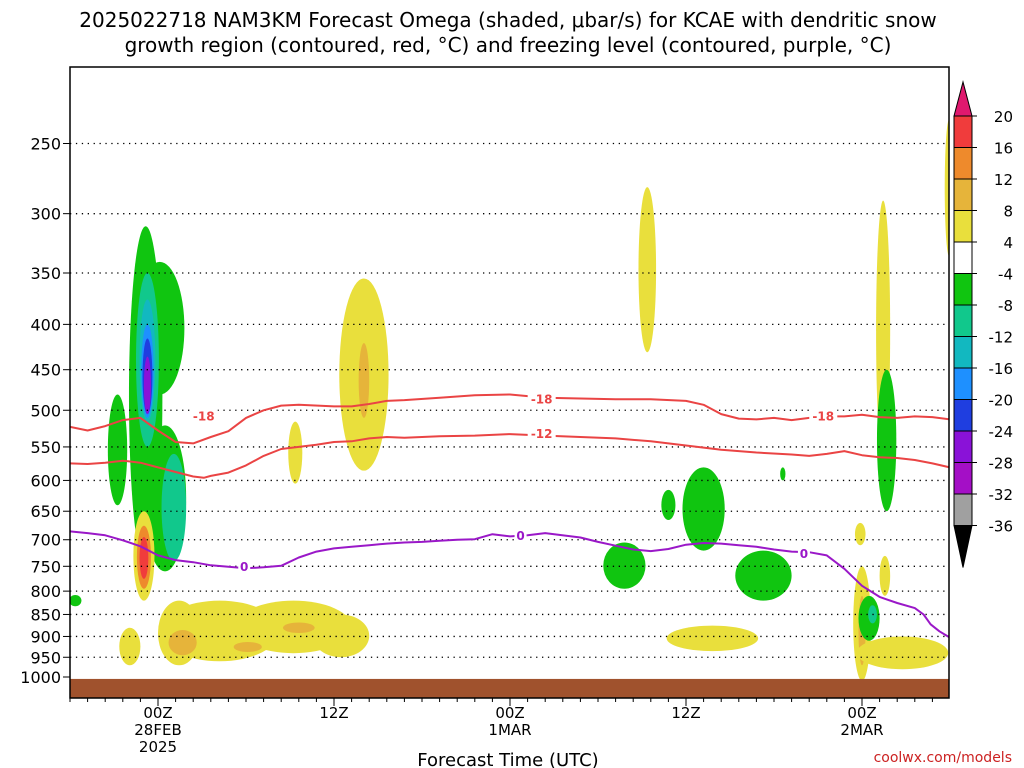 This screenshot has width=1024, height=768. What do you see at coordinates (45, 566) in the screenshot?
I see `ytick-label-750: 750` at bounding box center [45, 566].